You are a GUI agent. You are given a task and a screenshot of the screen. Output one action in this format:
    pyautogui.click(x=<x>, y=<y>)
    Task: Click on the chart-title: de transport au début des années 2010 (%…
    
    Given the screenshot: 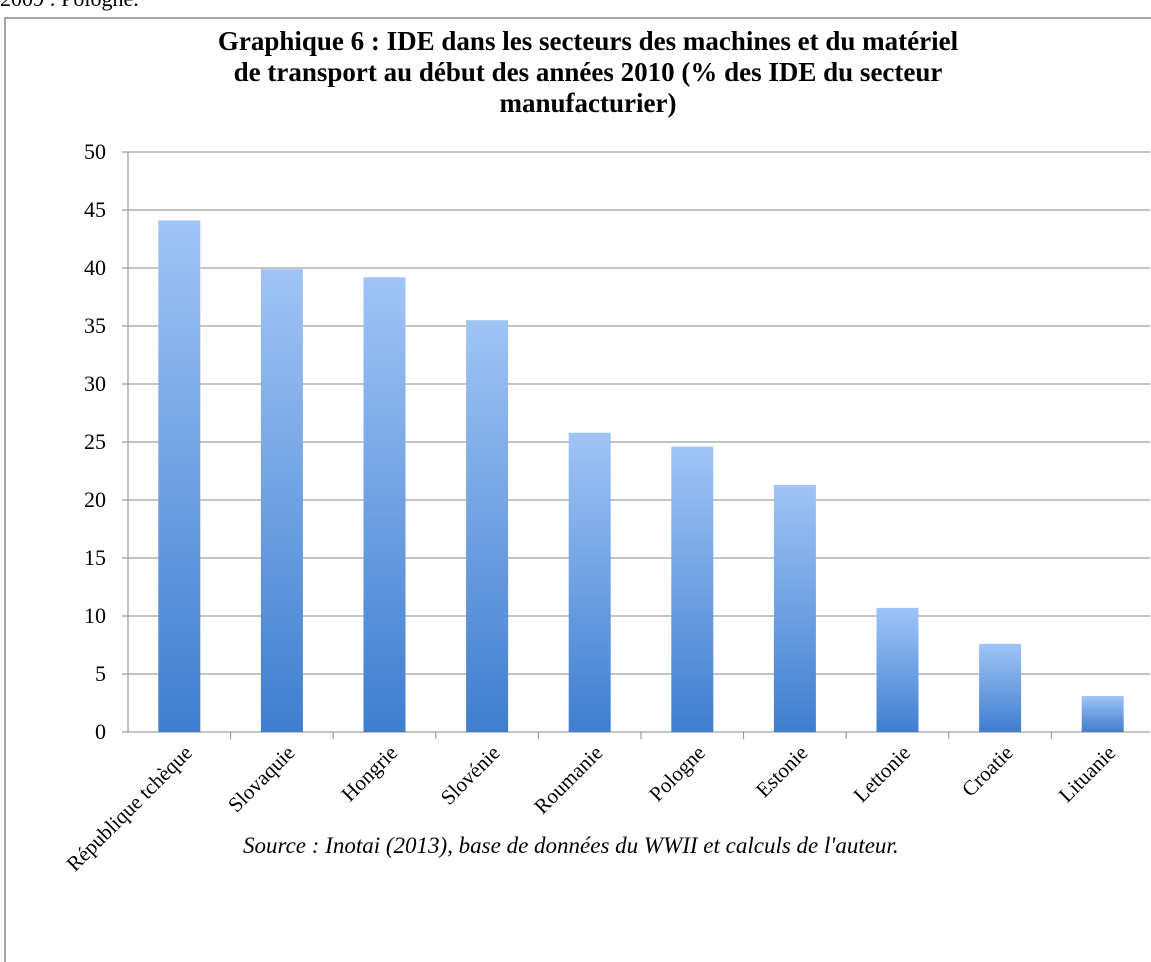 What is the action you would take?
    pyautogui.click(x=588, y=72)
    